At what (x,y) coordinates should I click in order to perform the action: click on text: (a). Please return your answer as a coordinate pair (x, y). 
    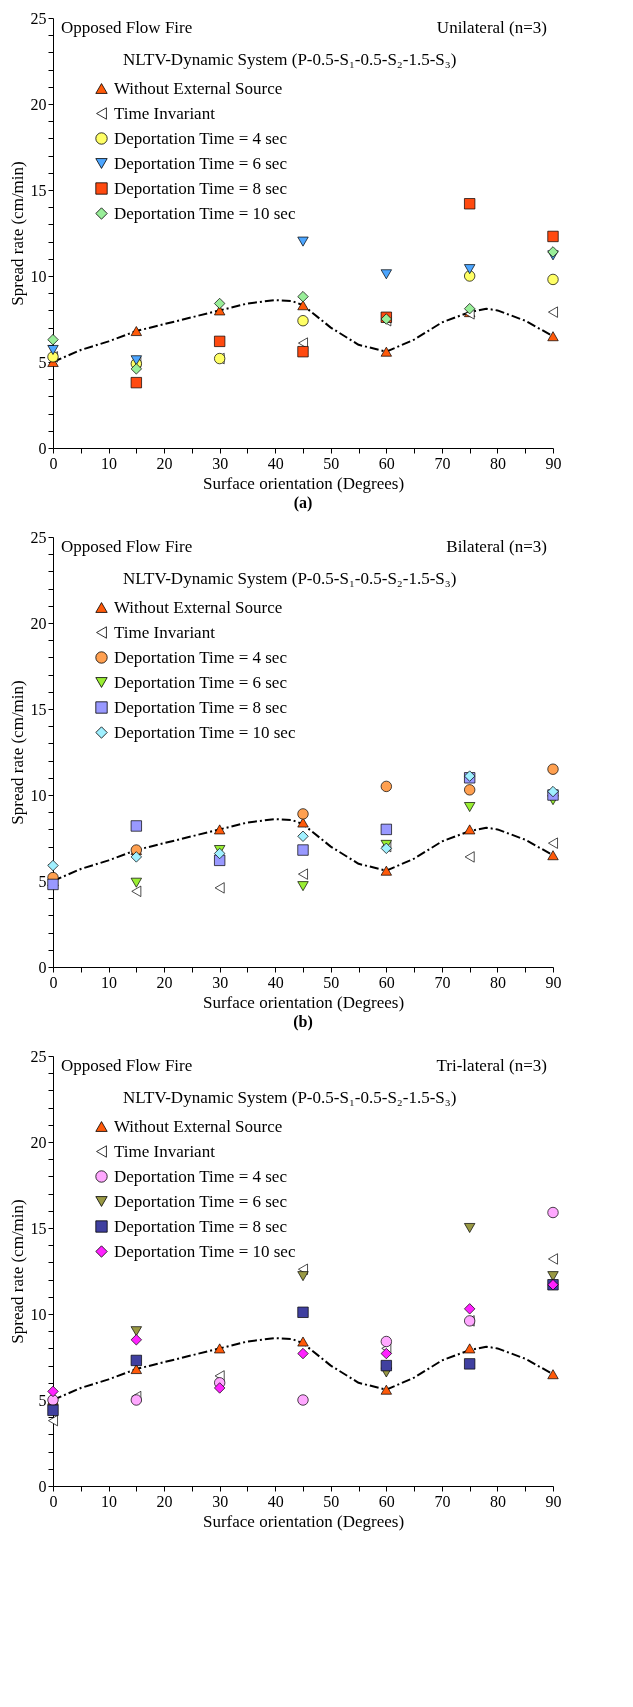
    Looking at the image, I should click on (303, 503).